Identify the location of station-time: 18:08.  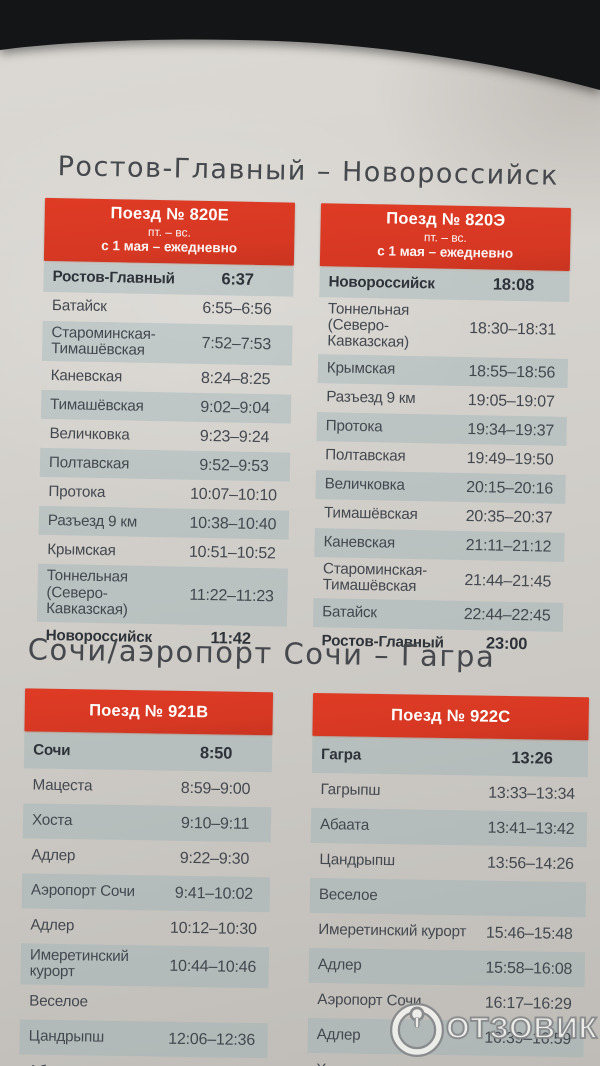
(513, 285).